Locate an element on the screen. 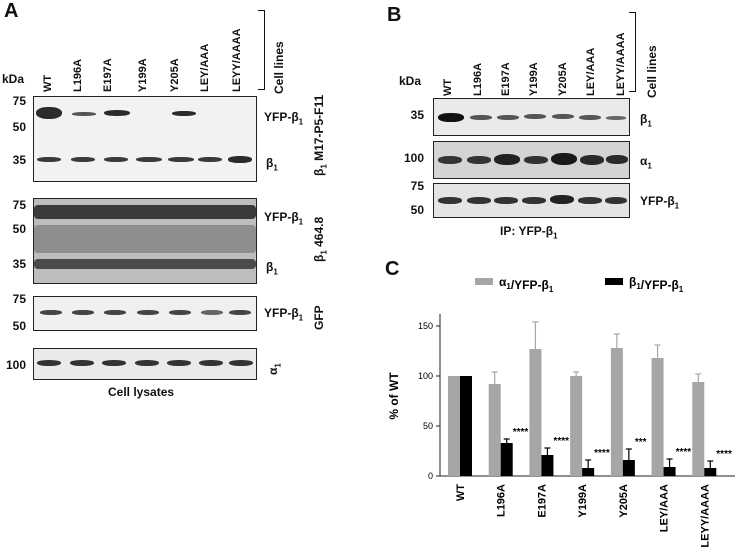 The height and width of the screenshot is (559, 741). western-blot-a3 is located at coordinates (145, 313).